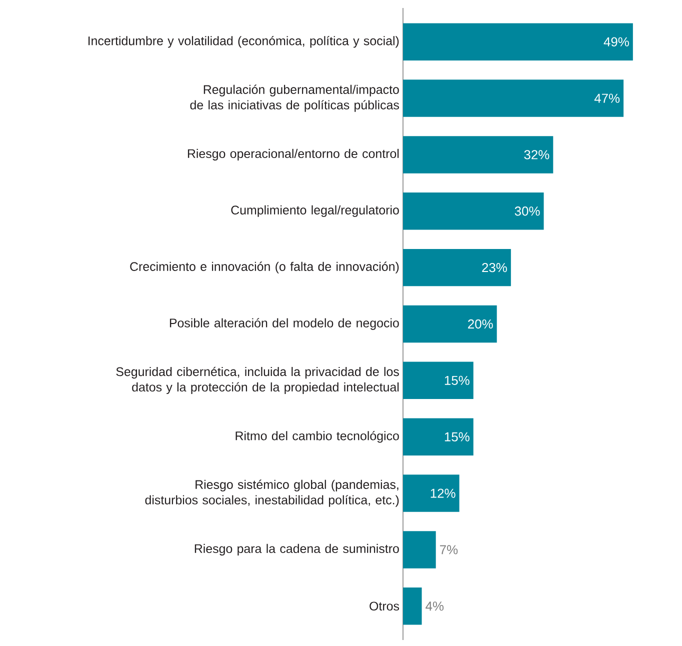 This screenshot has width=682, height=646. Describe the element at coordinates (264, 268) in the screenshot. I see `y-tick-label: Crecimiento e innovación (o falta de innovación)` at that location.